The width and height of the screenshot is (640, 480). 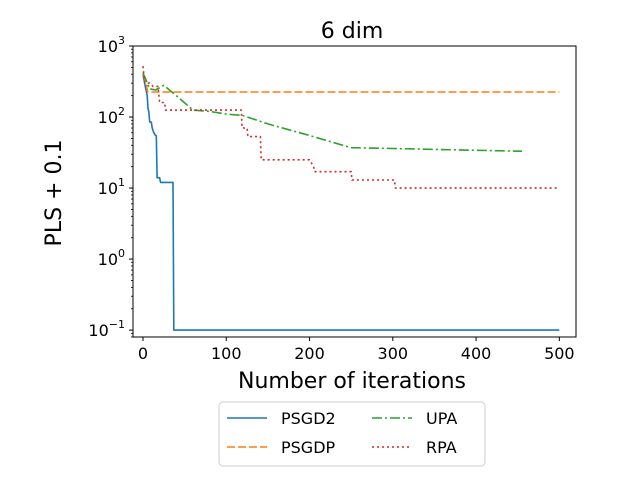 I want to click on legend-label-rpa: RPA, so click(x=441, y=447).